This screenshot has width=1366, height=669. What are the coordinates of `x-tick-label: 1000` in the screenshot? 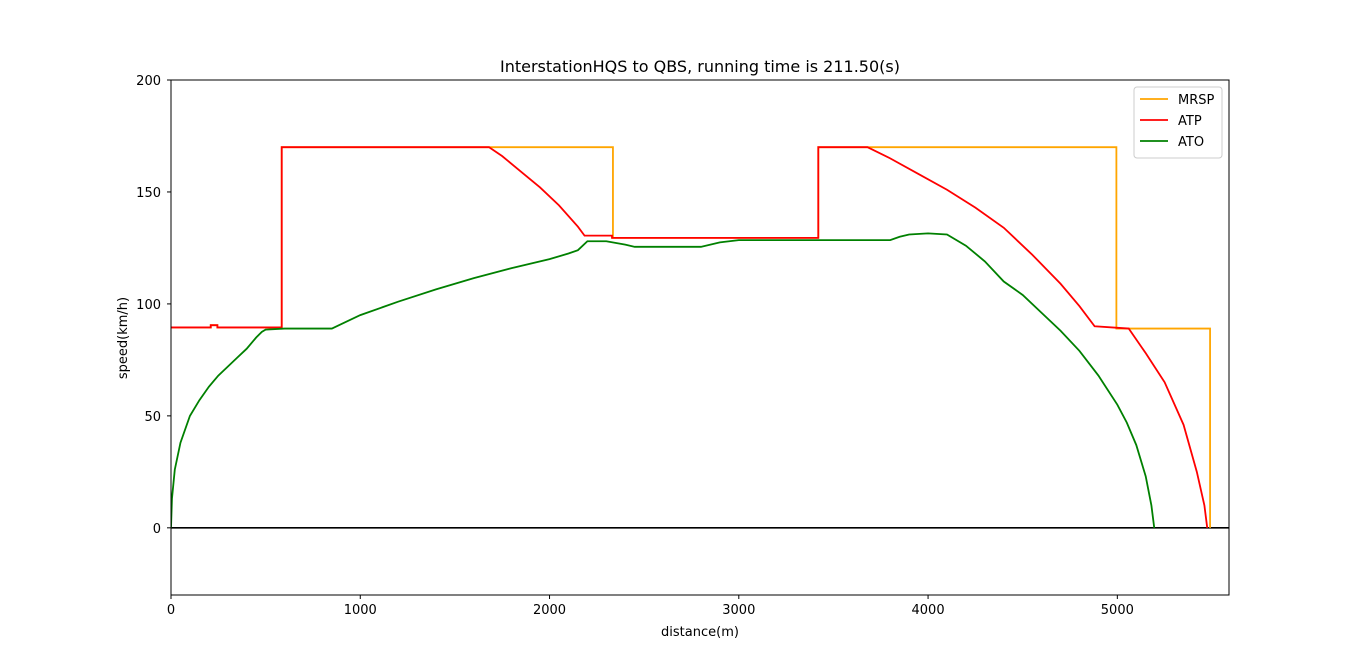 It's located at (360, 610).